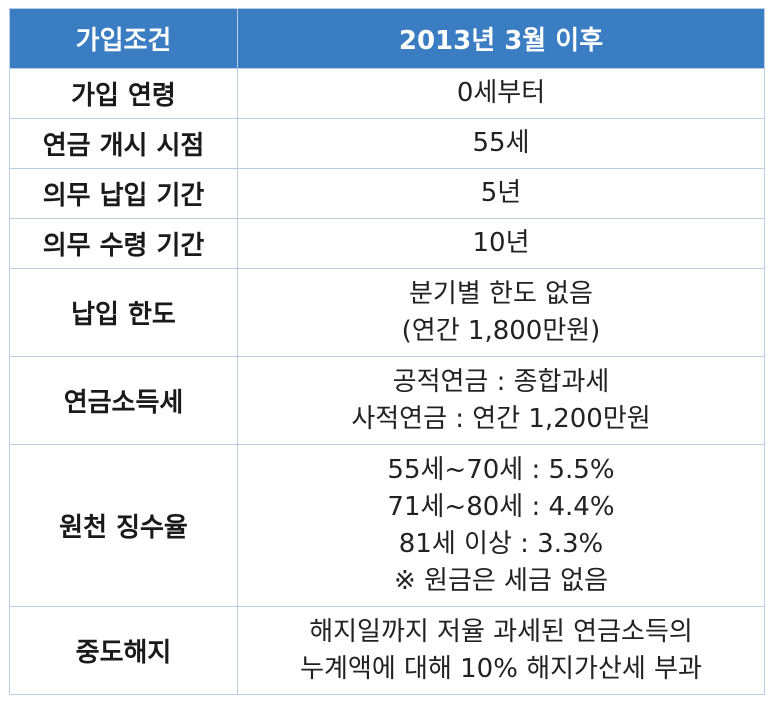  Describe the element at coordinates (501, 506) in the screenshot. I see `value-line: 71세~80세 : 4.4%` at that location.